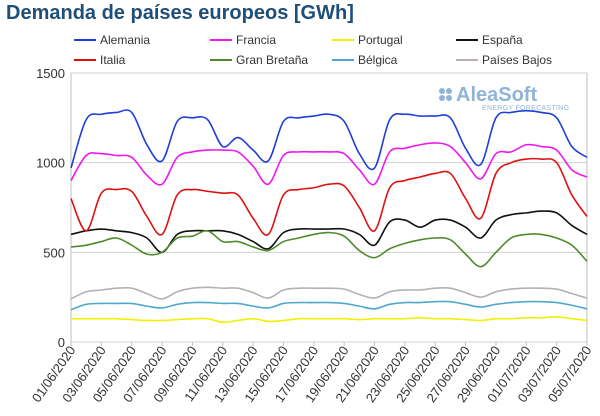 The width and height of the screenshot is (600, 416). What do you see at coordinates (54, 252) in the screenshot?
I see `y-tick-label-1: 500` at bounding box center [54, 252].